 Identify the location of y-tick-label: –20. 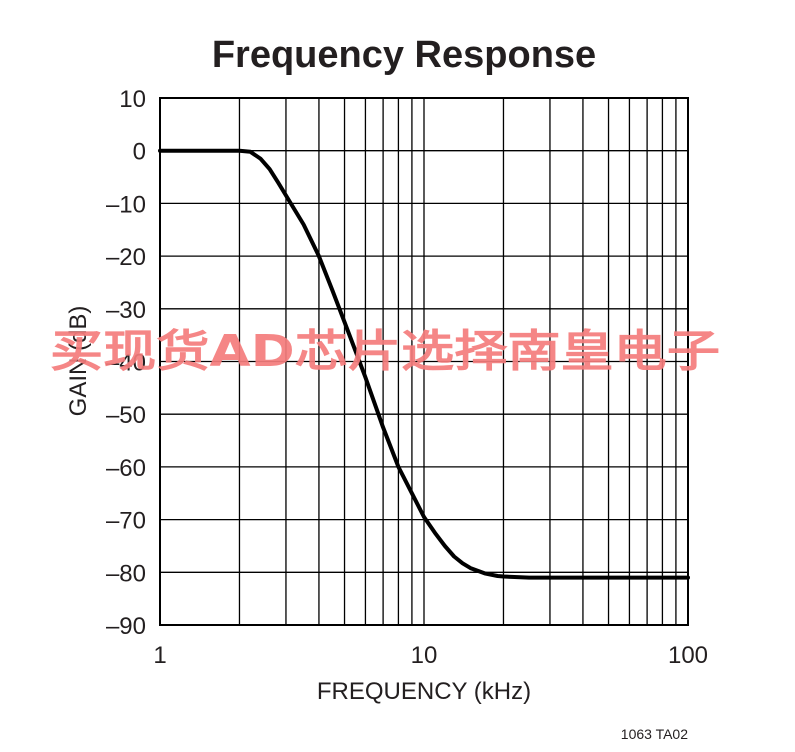
(126, 257).